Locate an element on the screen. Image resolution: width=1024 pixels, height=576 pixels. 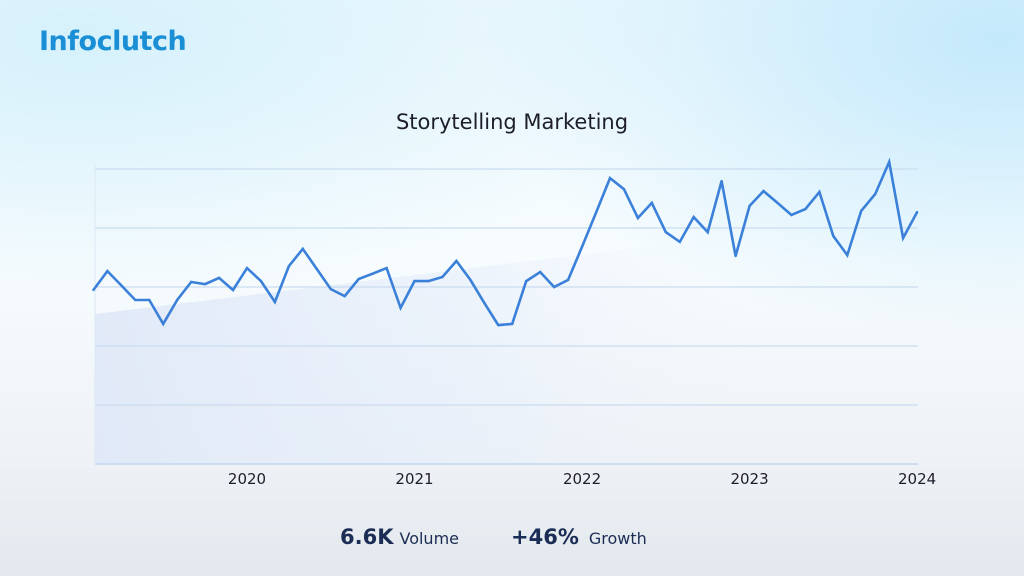
volume-label: Volume is located at coordinates (429, 538).